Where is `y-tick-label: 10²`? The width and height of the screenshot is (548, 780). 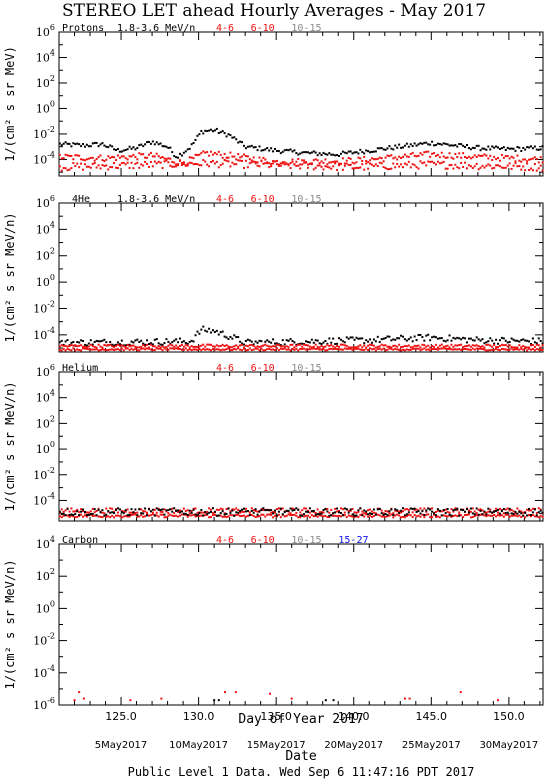
y-tick-label: 10² is located at coordinates (45, 422).